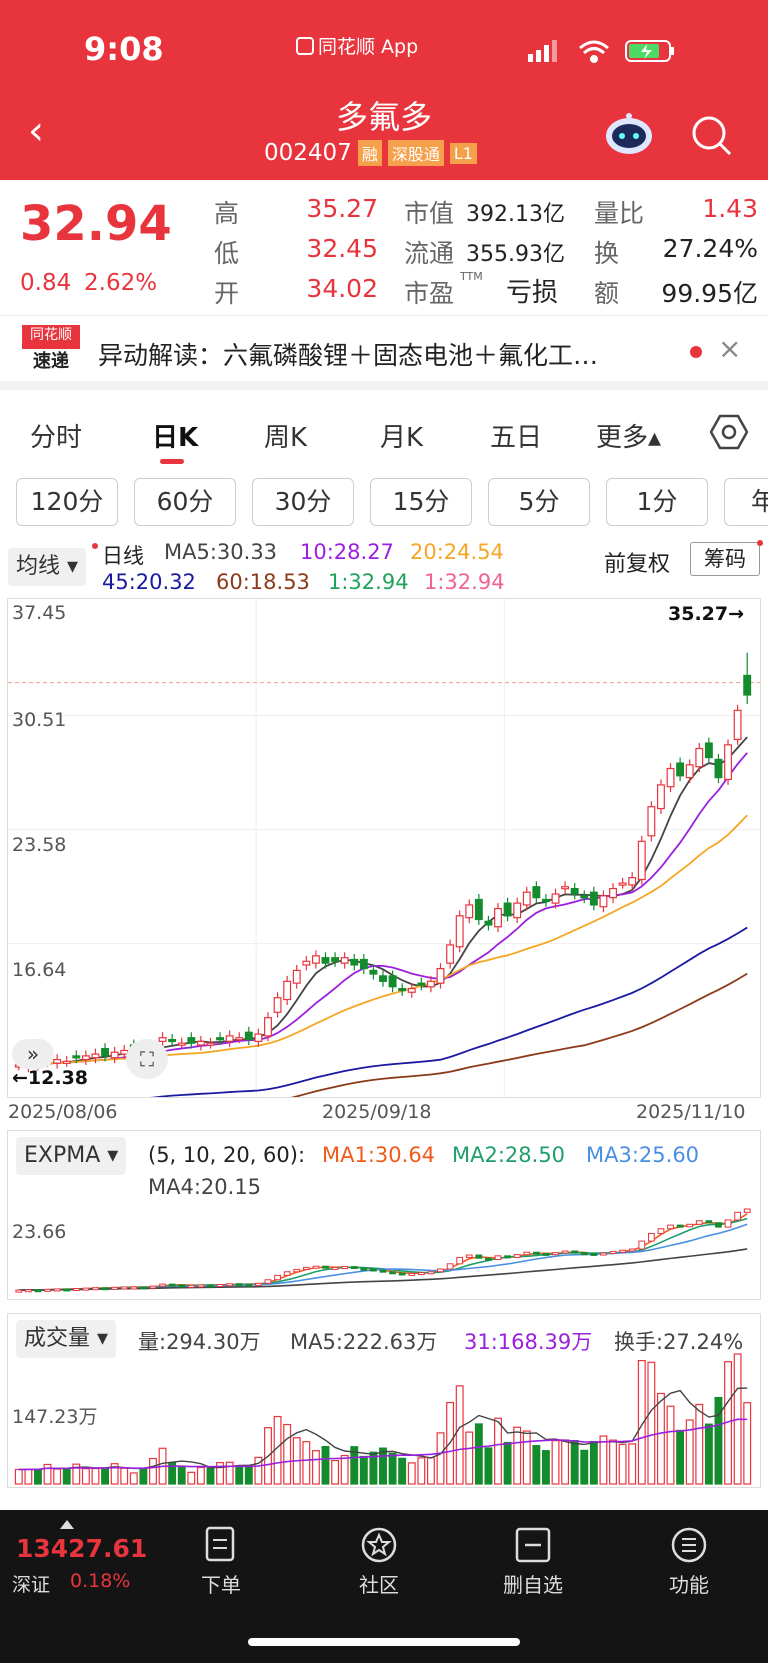  I want to click on tab-weekly-k: 周K, so click(286, 438).